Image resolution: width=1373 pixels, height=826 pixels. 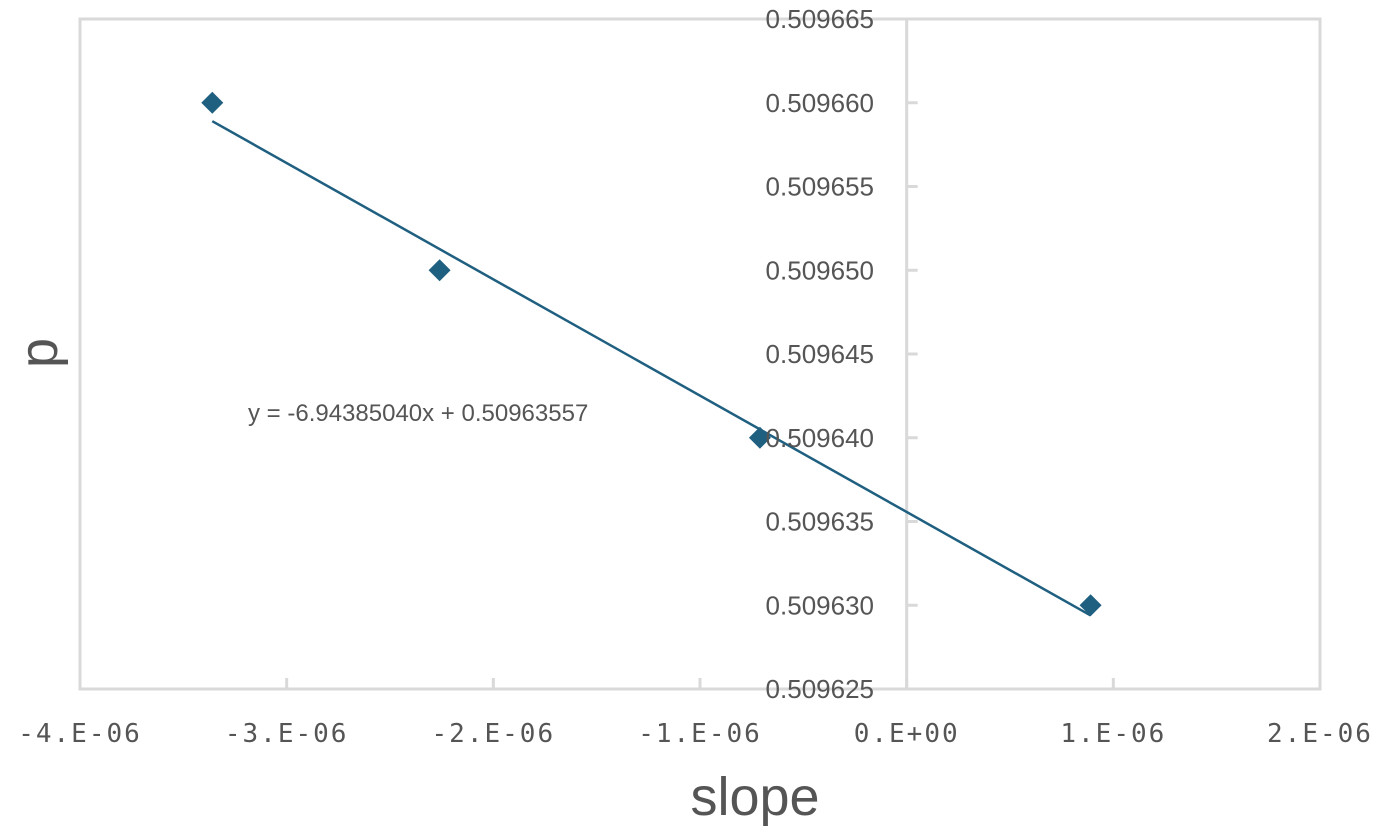 I want to click on trendline-equation: y = -6.94385040x + 0.50963557, so click(x=418, y=413).